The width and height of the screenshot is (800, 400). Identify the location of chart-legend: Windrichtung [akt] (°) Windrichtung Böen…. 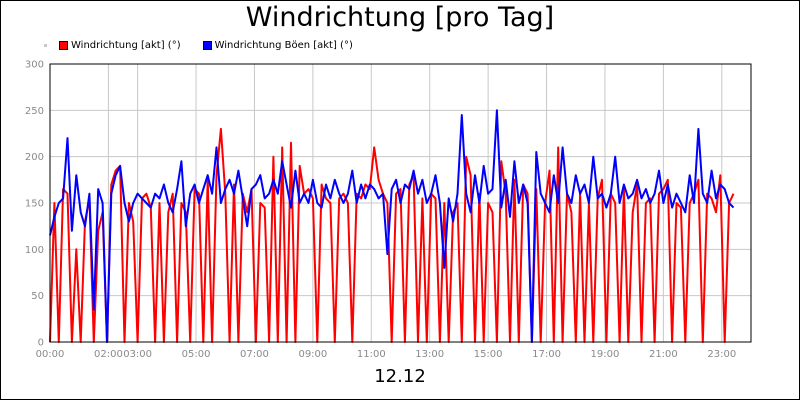
(209, 45).